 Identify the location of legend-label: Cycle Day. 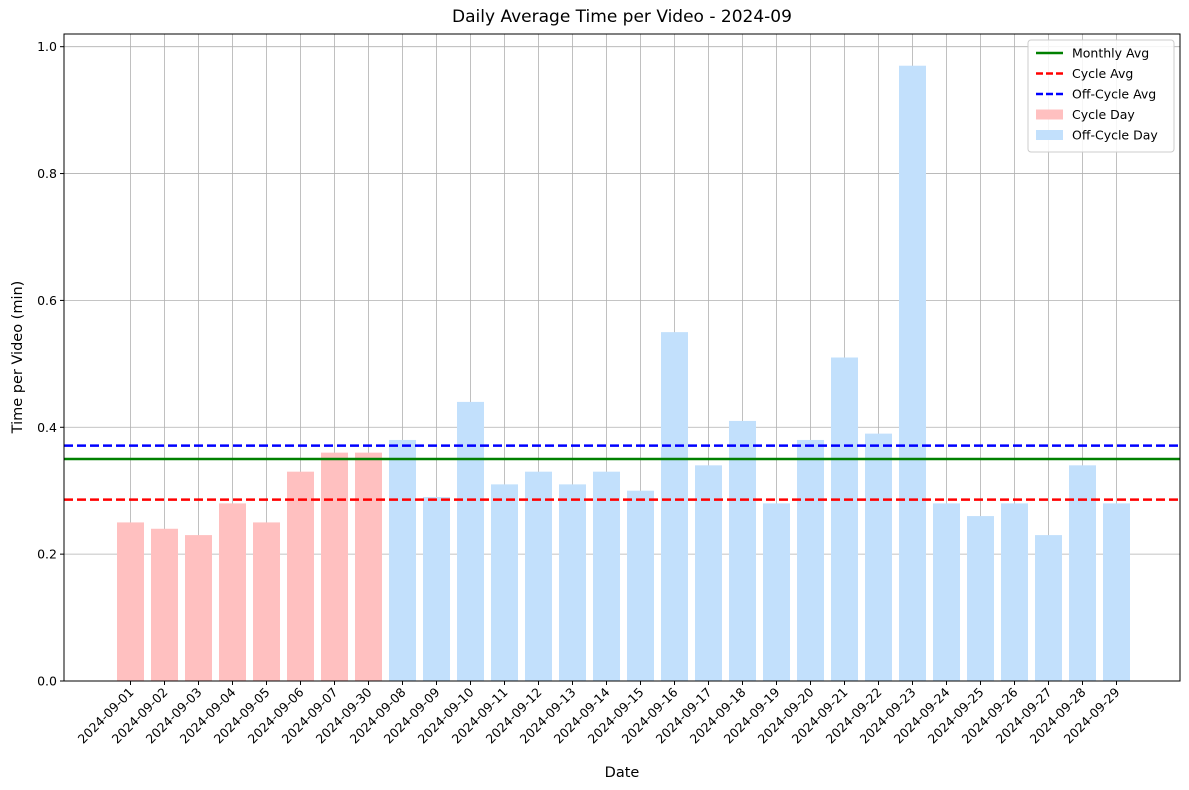
(1103, 114).